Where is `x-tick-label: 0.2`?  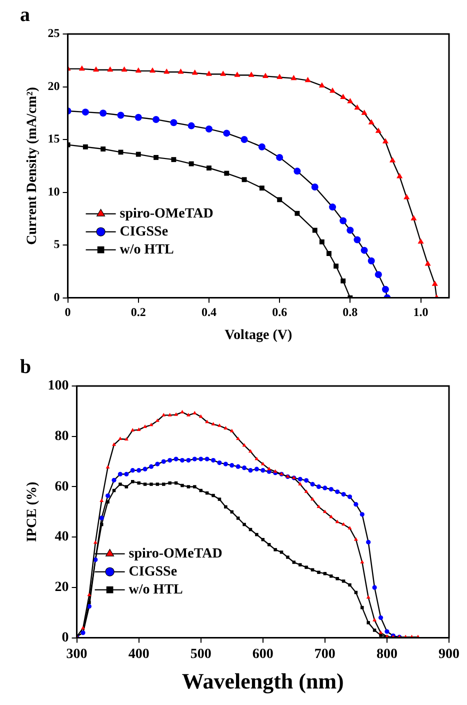
x-tick-label: 0.2 is located at coordinates (138, 312).